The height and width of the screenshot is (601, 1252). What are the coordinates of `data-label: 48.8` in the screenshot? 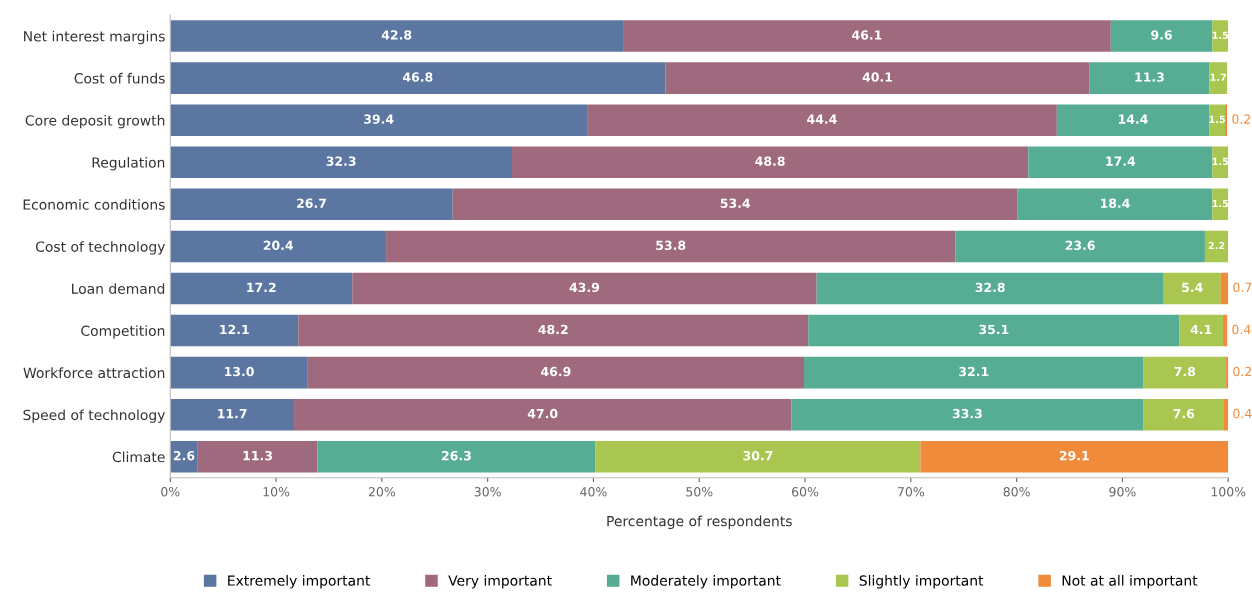 It's located at (770, 161).